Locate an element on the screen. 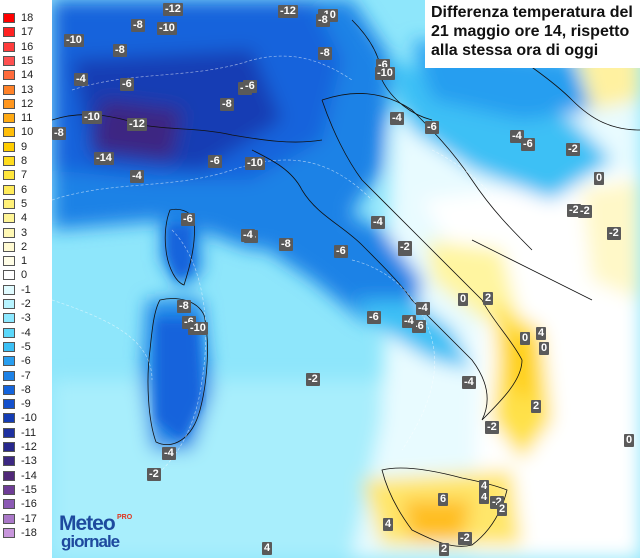 This screenshot has height=558, width=640. legend-label: 5 is located at coordinates (24, 203).